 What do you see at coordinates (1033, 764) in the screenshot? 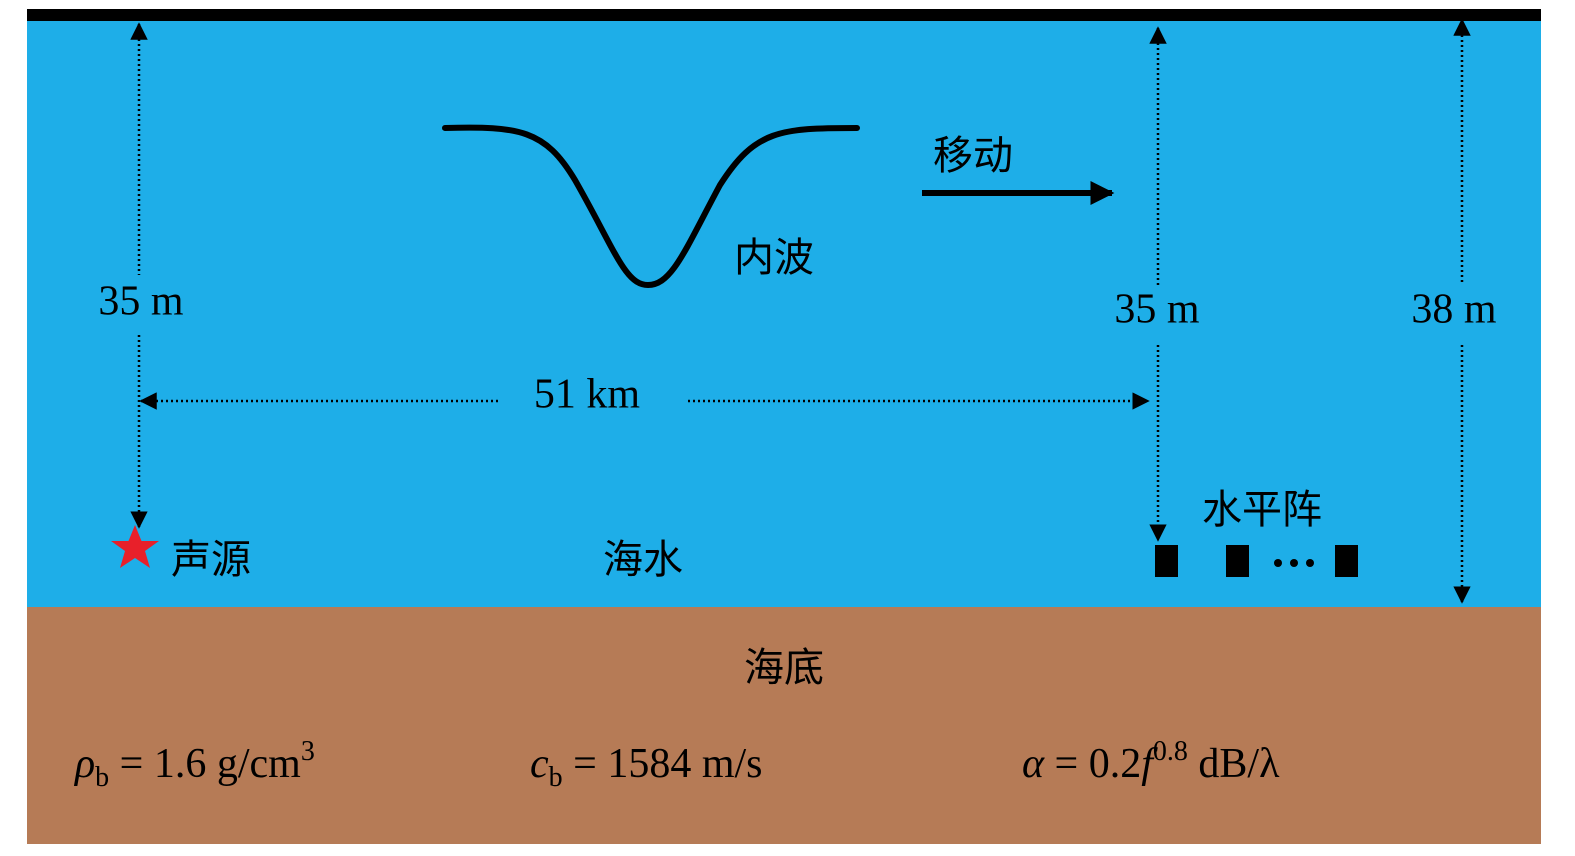
I see `param-part: α` at bounding box center [1033, 764].